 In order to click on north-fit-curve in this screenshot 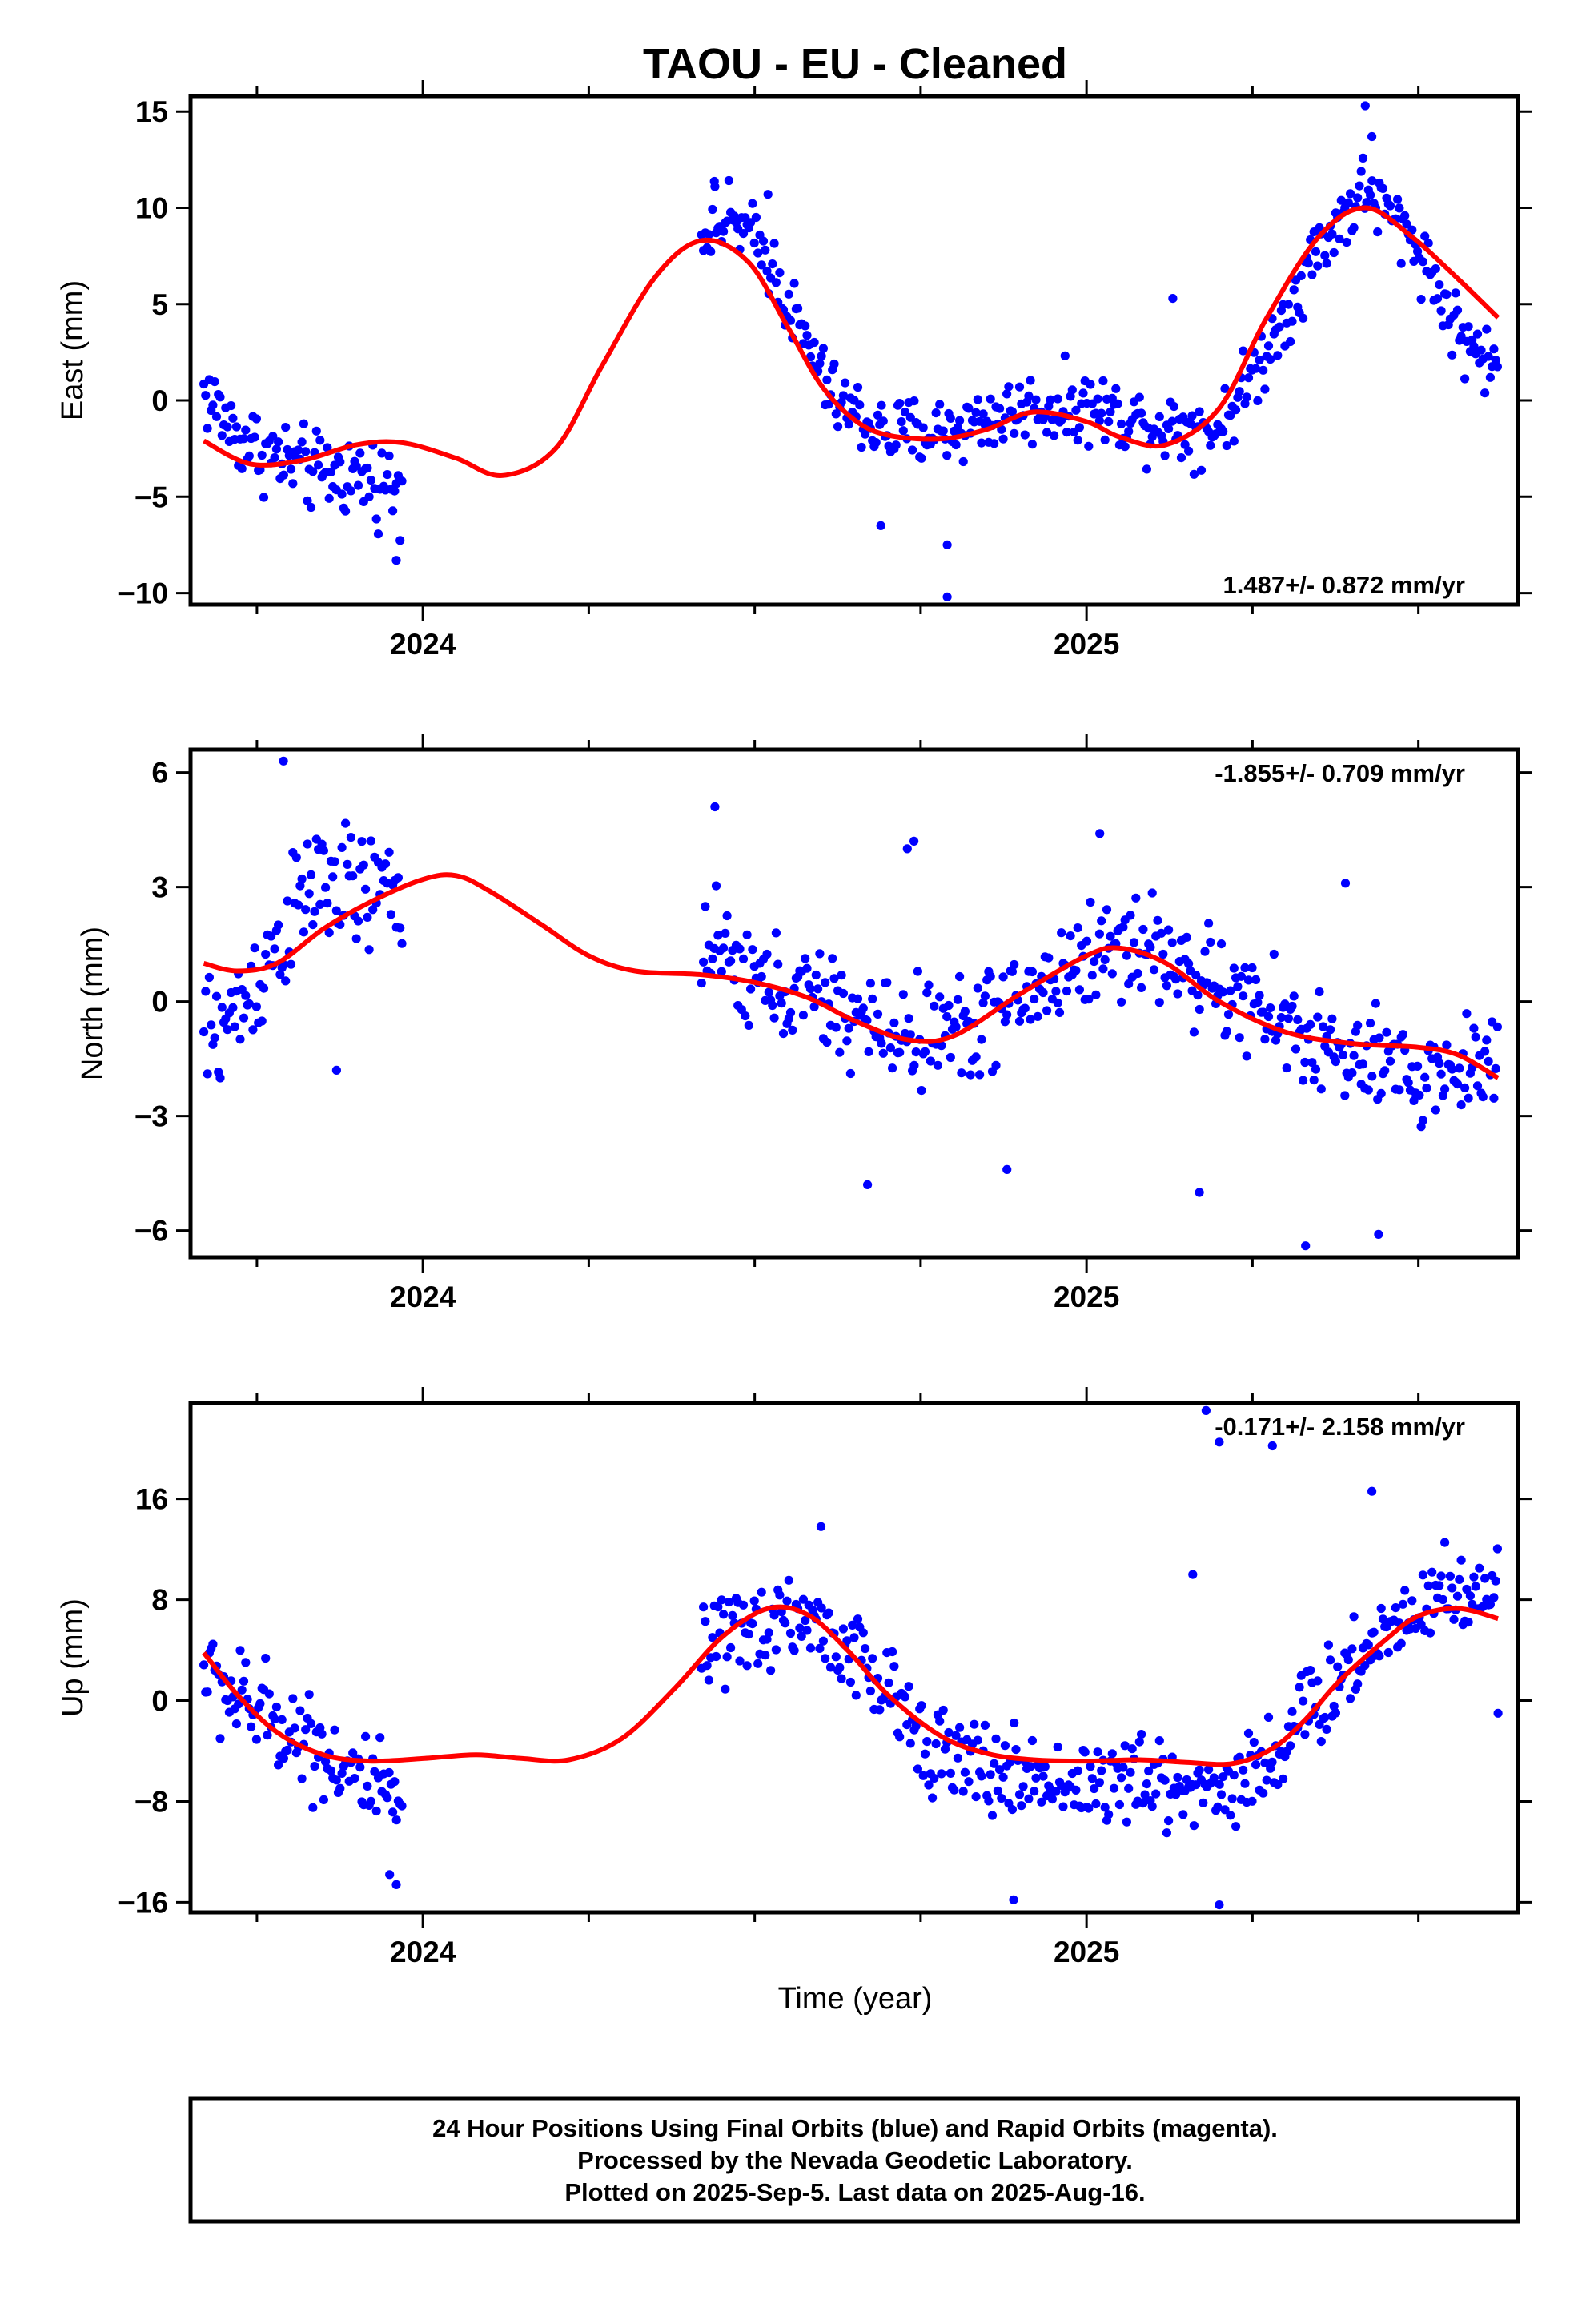, I will do `click(851, 976)`.